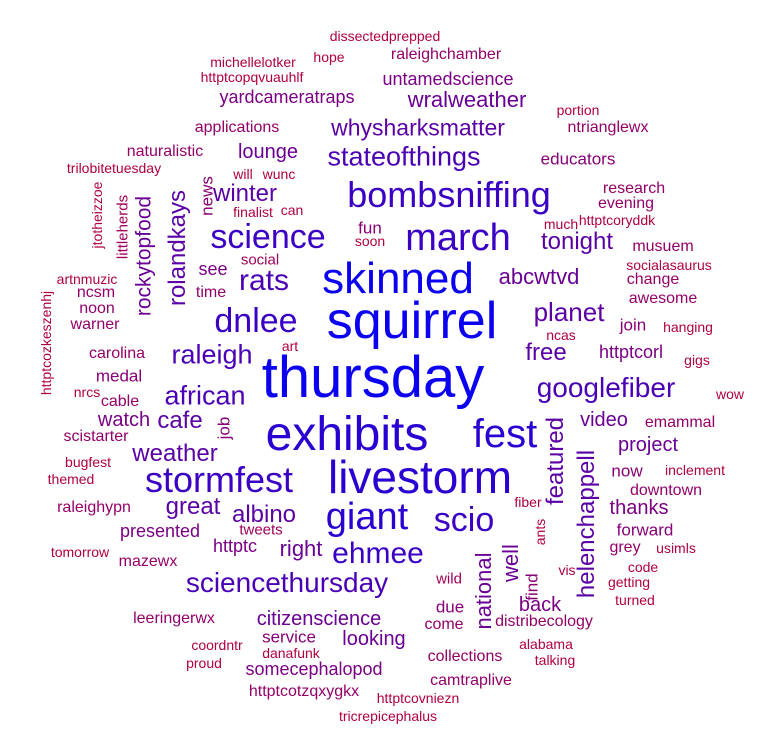  What do you see at coordinates (561, 335) in the screenshot?
I see `word-ncas: ncas` at bounding box center [561, 335].